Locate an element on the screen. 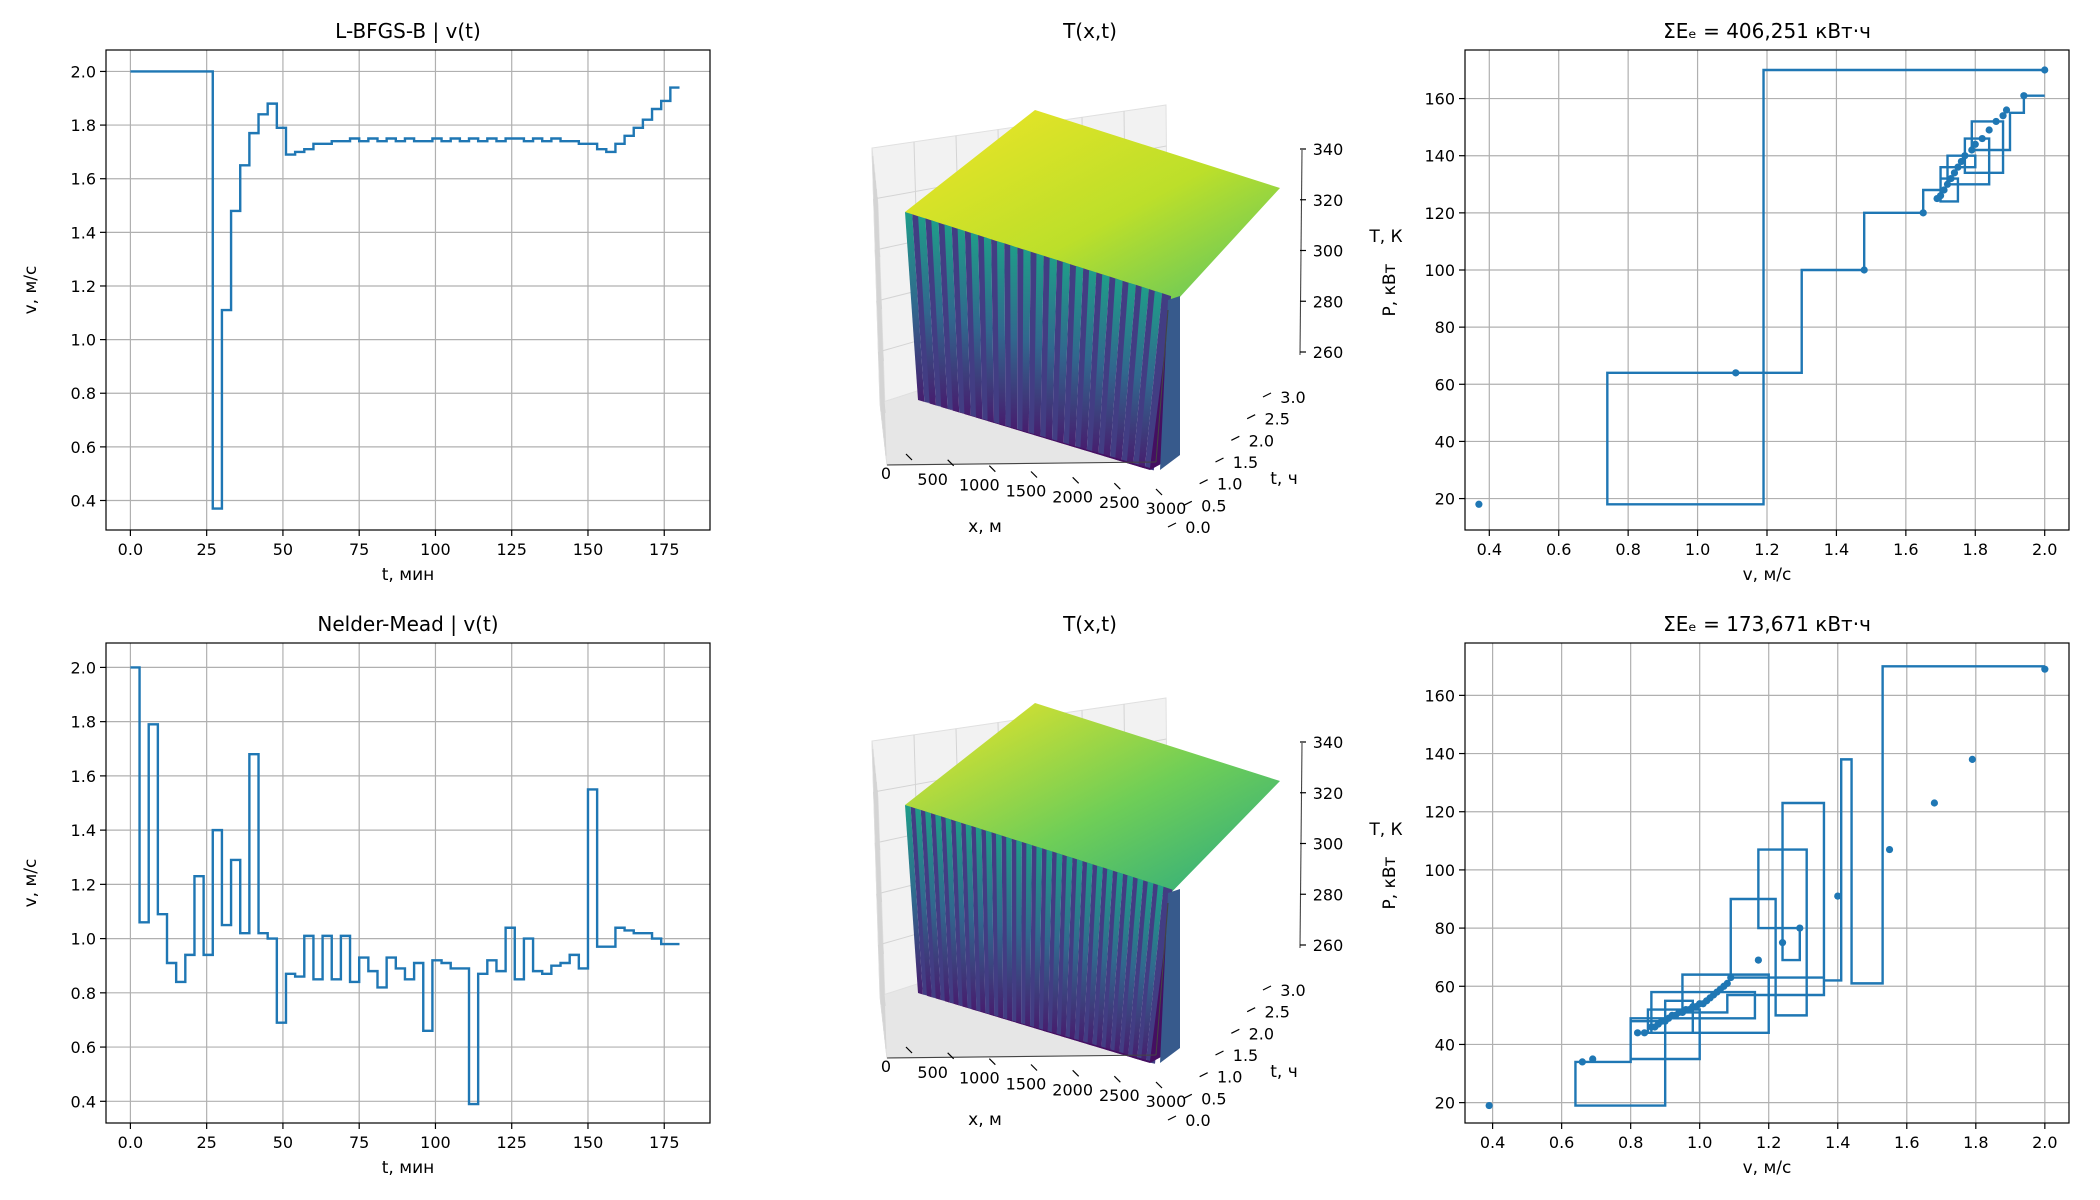 The image size is (2100, 1200). x-tick-label: 0.8 is located at coordinates (1630, 1142).